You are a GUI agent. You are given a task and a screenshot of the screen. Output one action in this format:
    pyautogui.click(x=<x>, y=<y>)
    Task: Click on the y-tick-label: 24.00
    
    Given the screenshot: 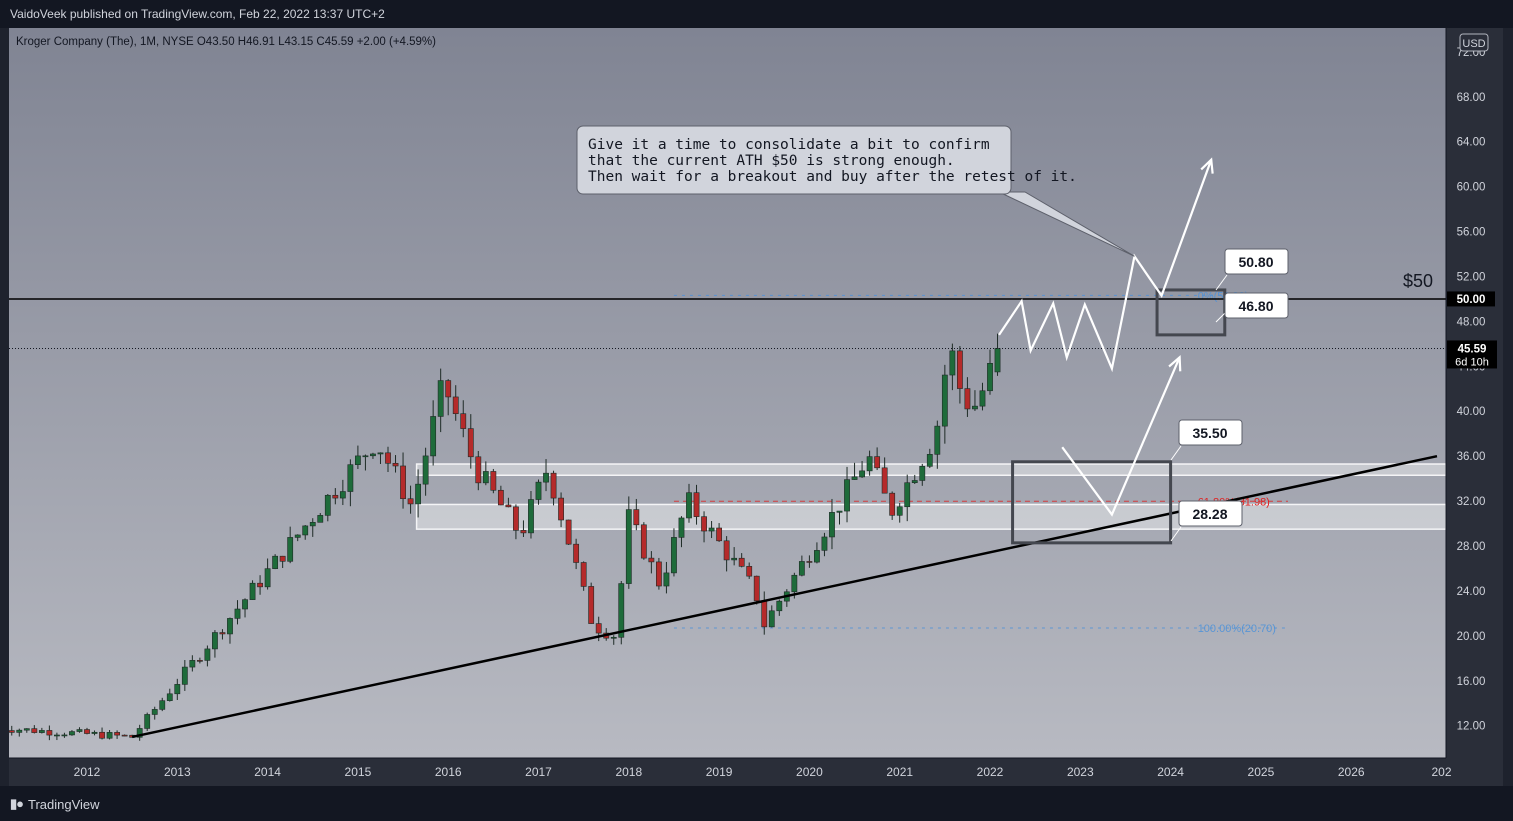 What is the action you would take?
    pyautogui.click(x=1471, y=592)
    